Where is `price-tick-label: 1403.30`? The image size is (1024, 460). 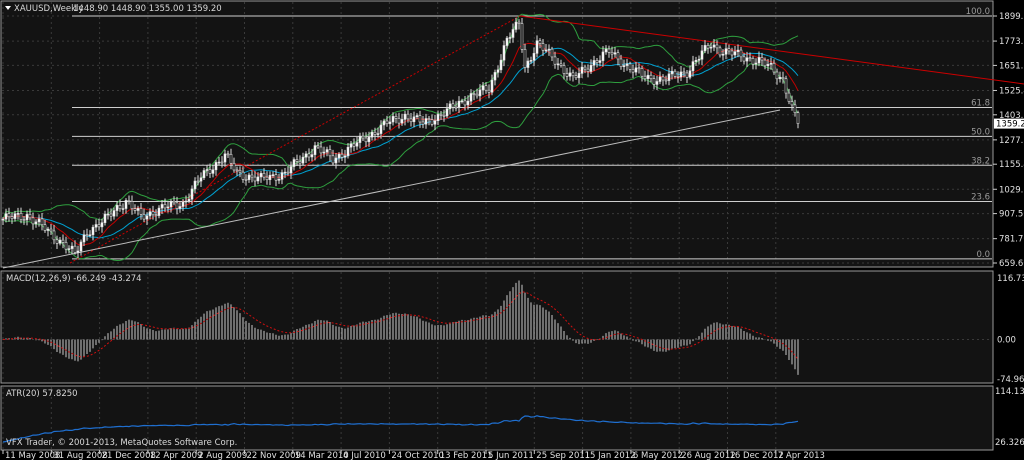
price-tick-label: 1403.30 is located at coordinates (1011, 116).